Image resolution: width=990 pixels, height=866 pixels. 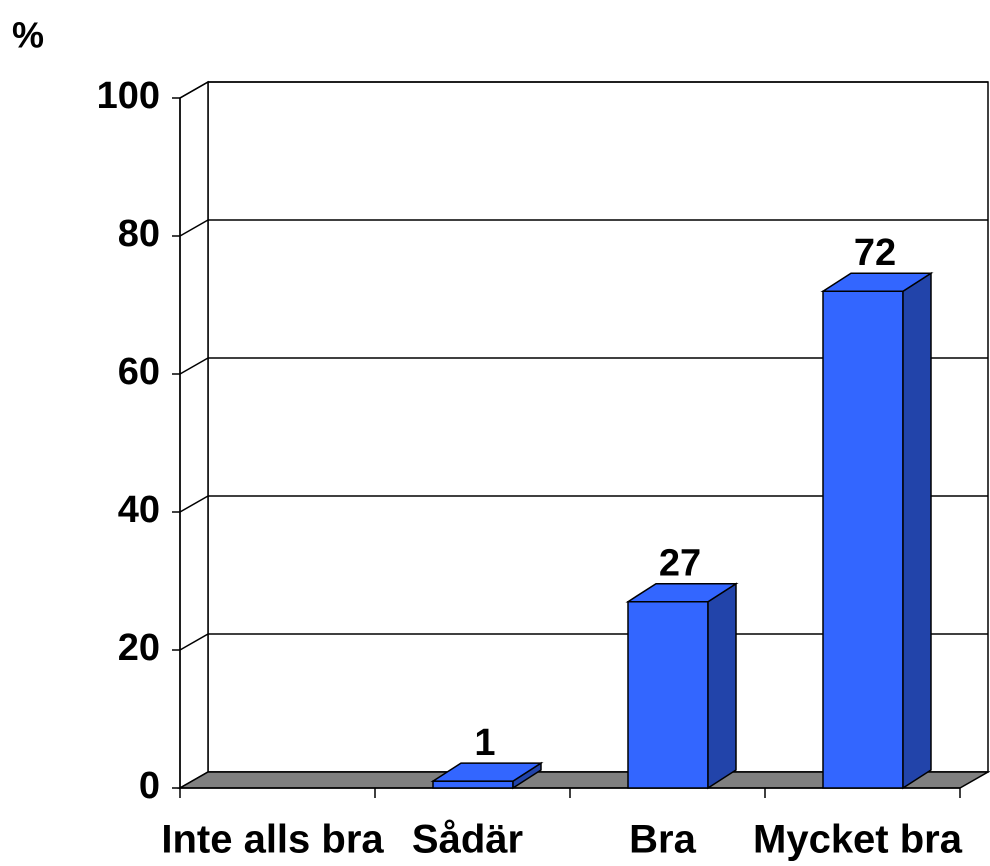 What do you see at coordinates (194, 435) in the screenshot?
I see `side-wall` at bounding box center [194, 435].